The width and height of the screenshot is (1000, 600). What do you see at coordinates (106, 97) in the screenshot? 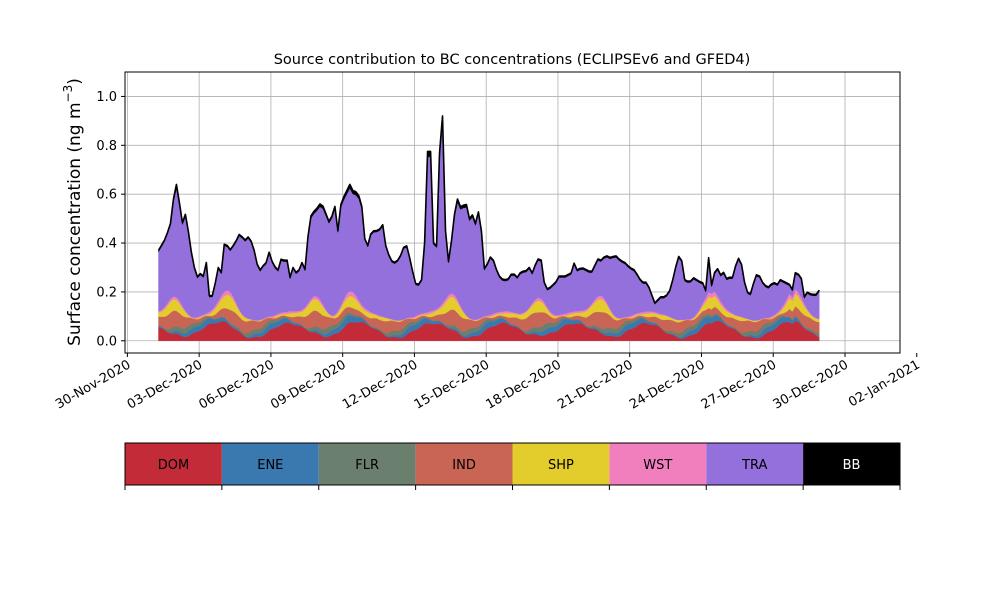
I see `y-tick-label: 1.0` at bounding box center [106, 97].